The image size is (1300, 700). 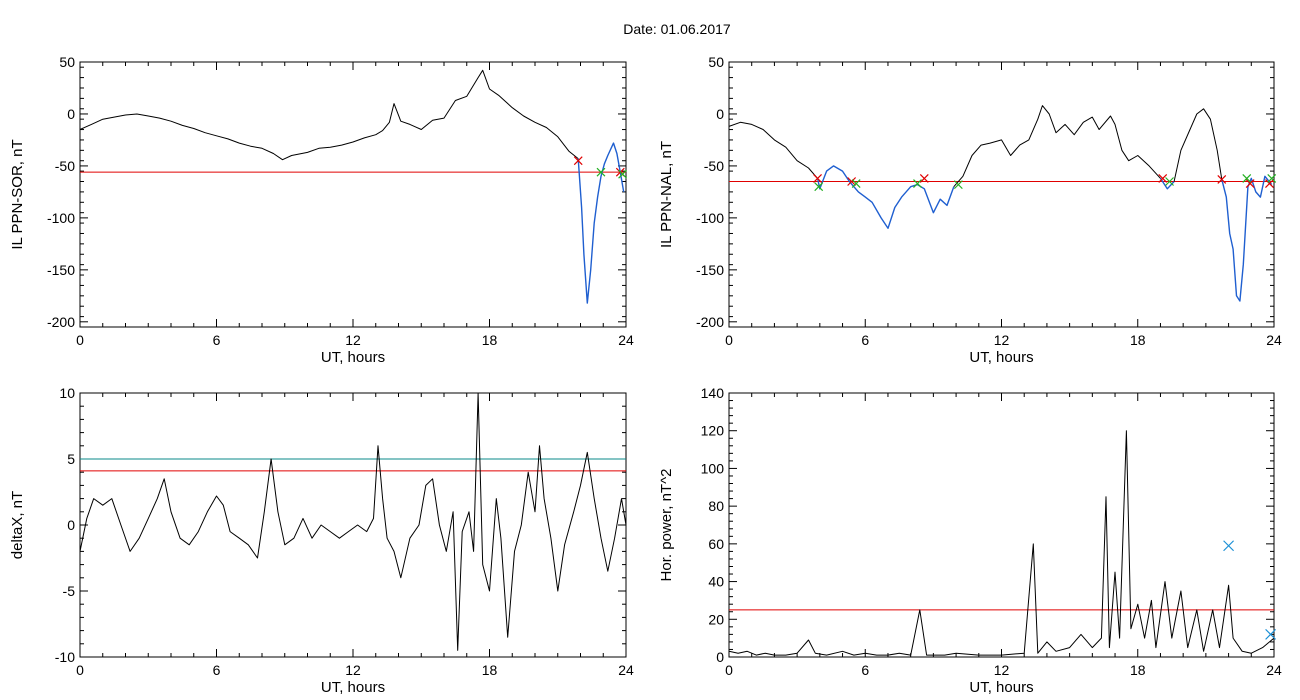 I want to click on y-tick-label: 80, so click(x=716, y=506).